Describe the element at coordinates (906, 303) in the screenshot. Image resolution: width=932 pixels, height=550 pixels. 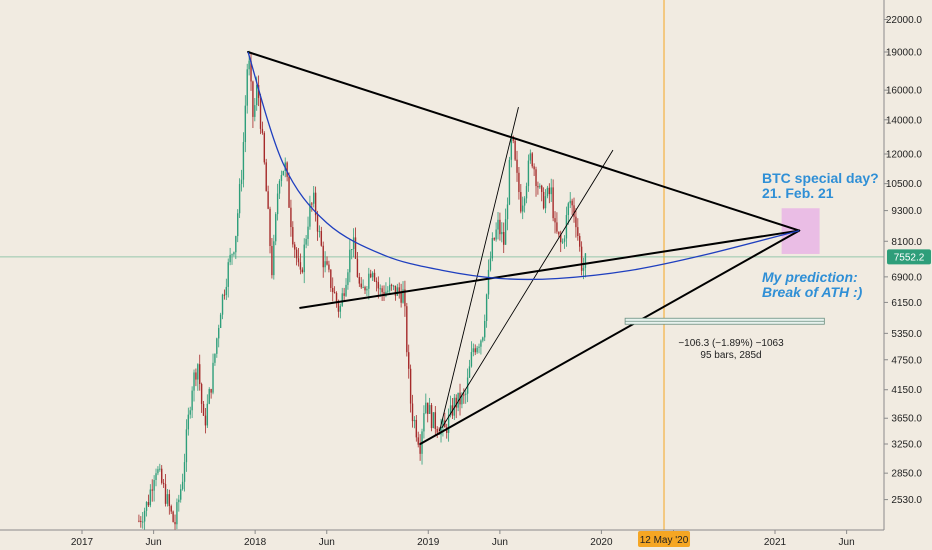
I see `y-tick-label: 6150.0` at that location.